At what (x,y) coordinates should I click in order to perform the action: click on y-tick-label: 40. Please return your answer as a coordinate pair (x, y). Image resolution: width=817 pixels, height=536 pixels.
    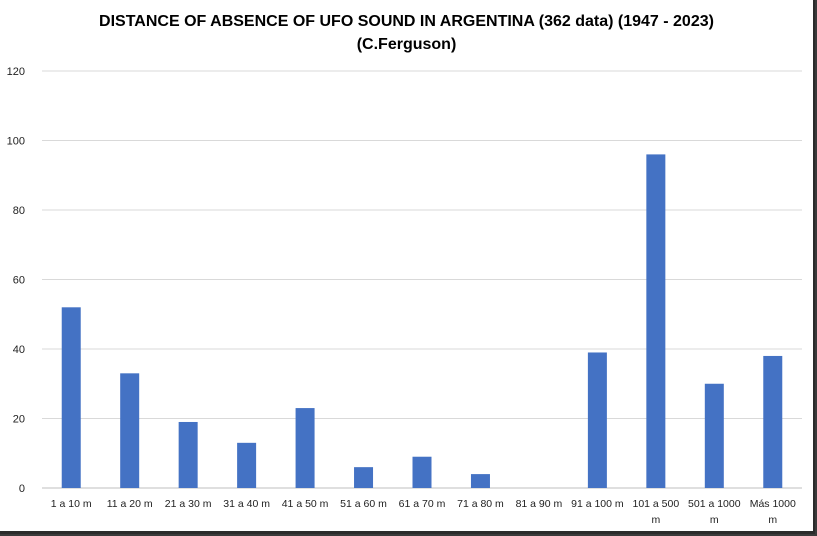
    Looking at the image, I should click on (19, 350).